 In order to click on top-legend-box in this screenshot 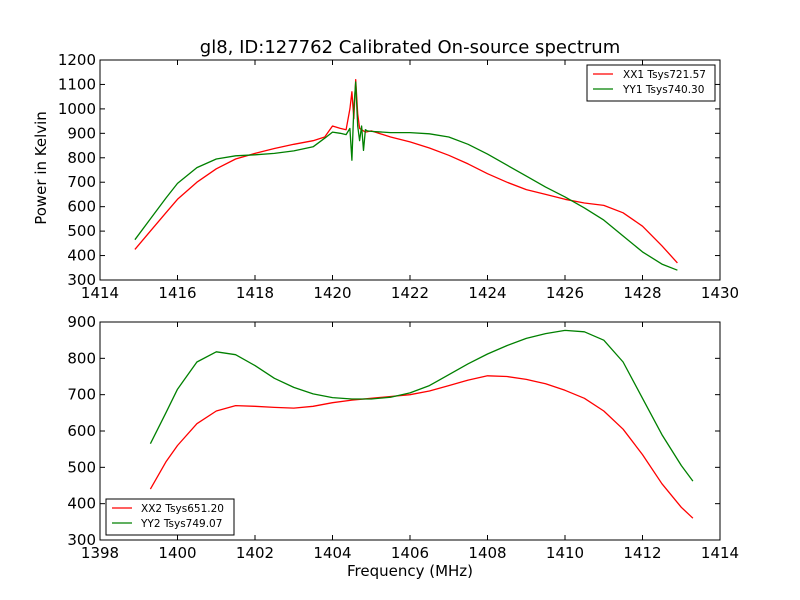, I will do `click(651, 83)`.